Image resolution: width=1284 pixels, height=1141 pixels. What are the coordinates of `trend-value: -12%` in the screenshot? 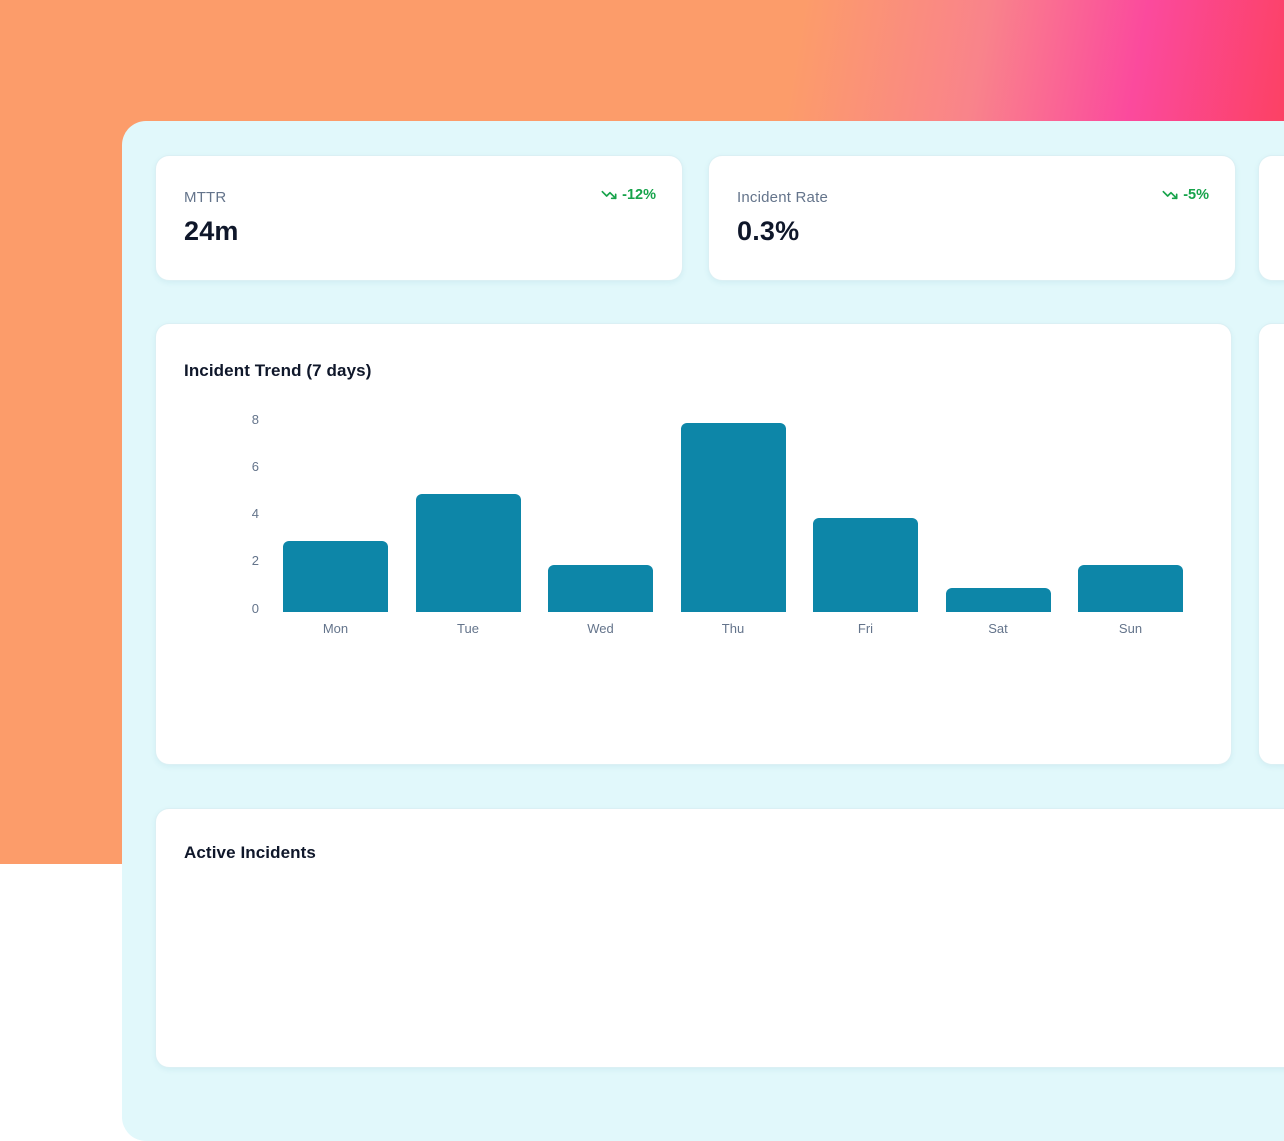 It's located at (639, 195).